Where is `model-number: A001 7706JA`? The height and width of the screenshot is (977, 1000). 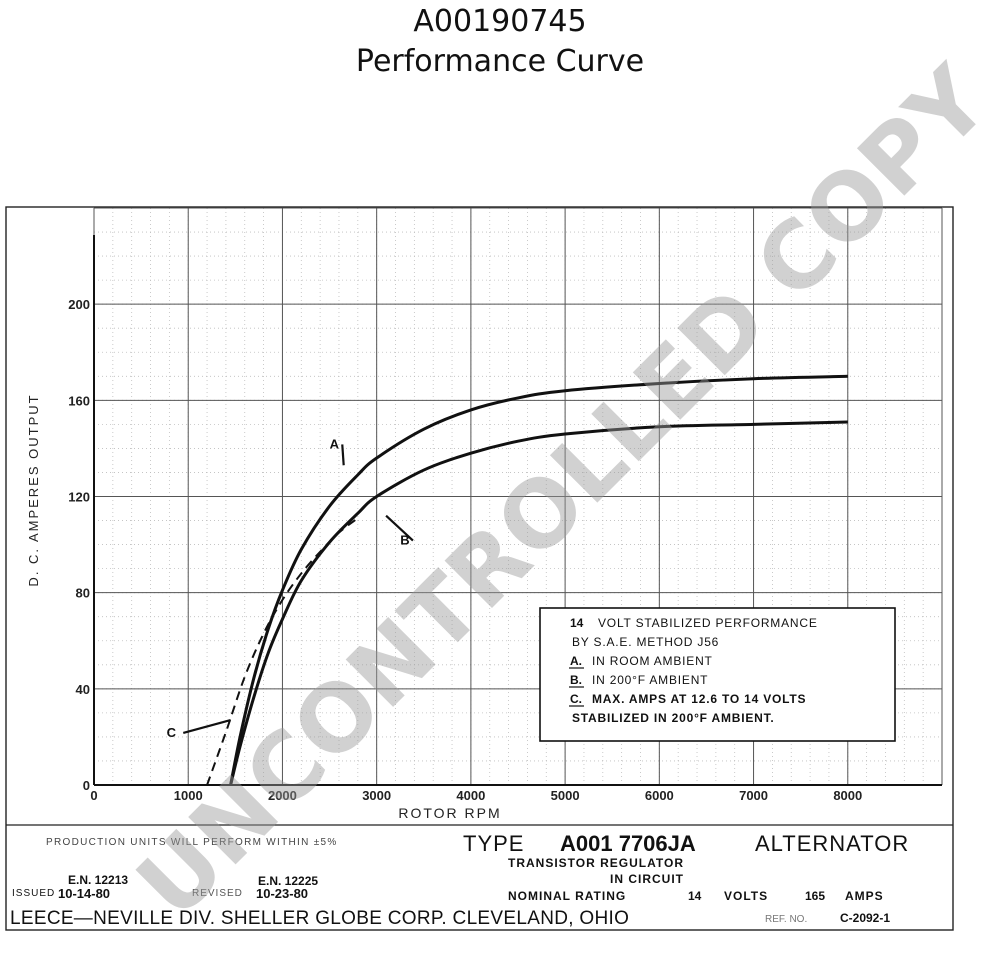 model-number: A001 7706JA is located at coordinates (628, 843).